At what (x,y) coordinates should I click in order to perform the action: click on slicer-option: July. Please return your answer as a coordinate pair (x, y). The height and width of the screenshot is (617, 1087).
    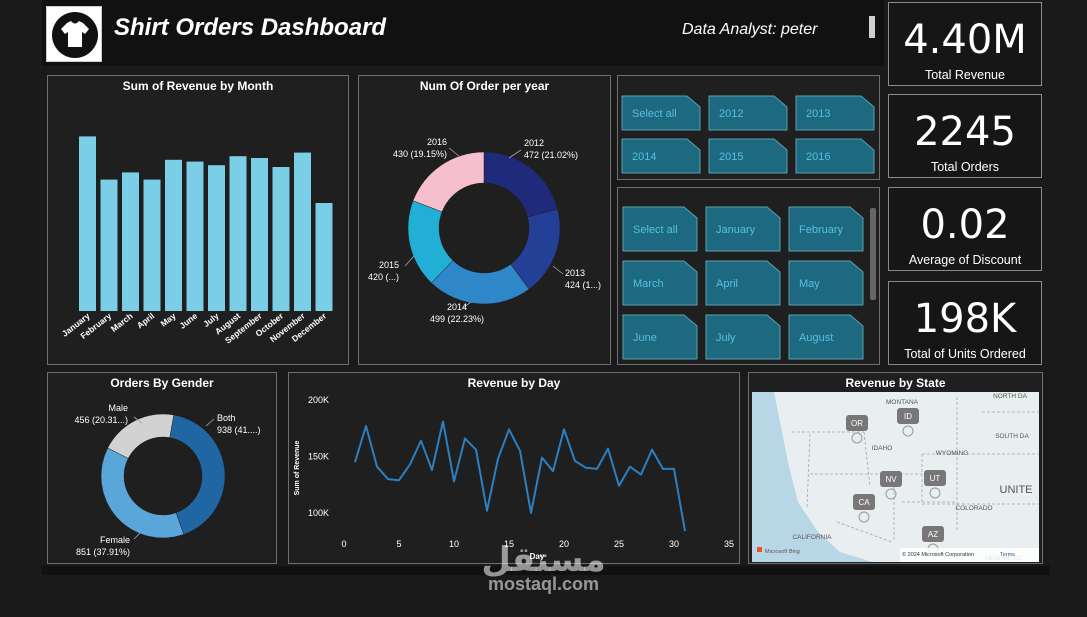
    Looking at the image, I should click on (743, 337).